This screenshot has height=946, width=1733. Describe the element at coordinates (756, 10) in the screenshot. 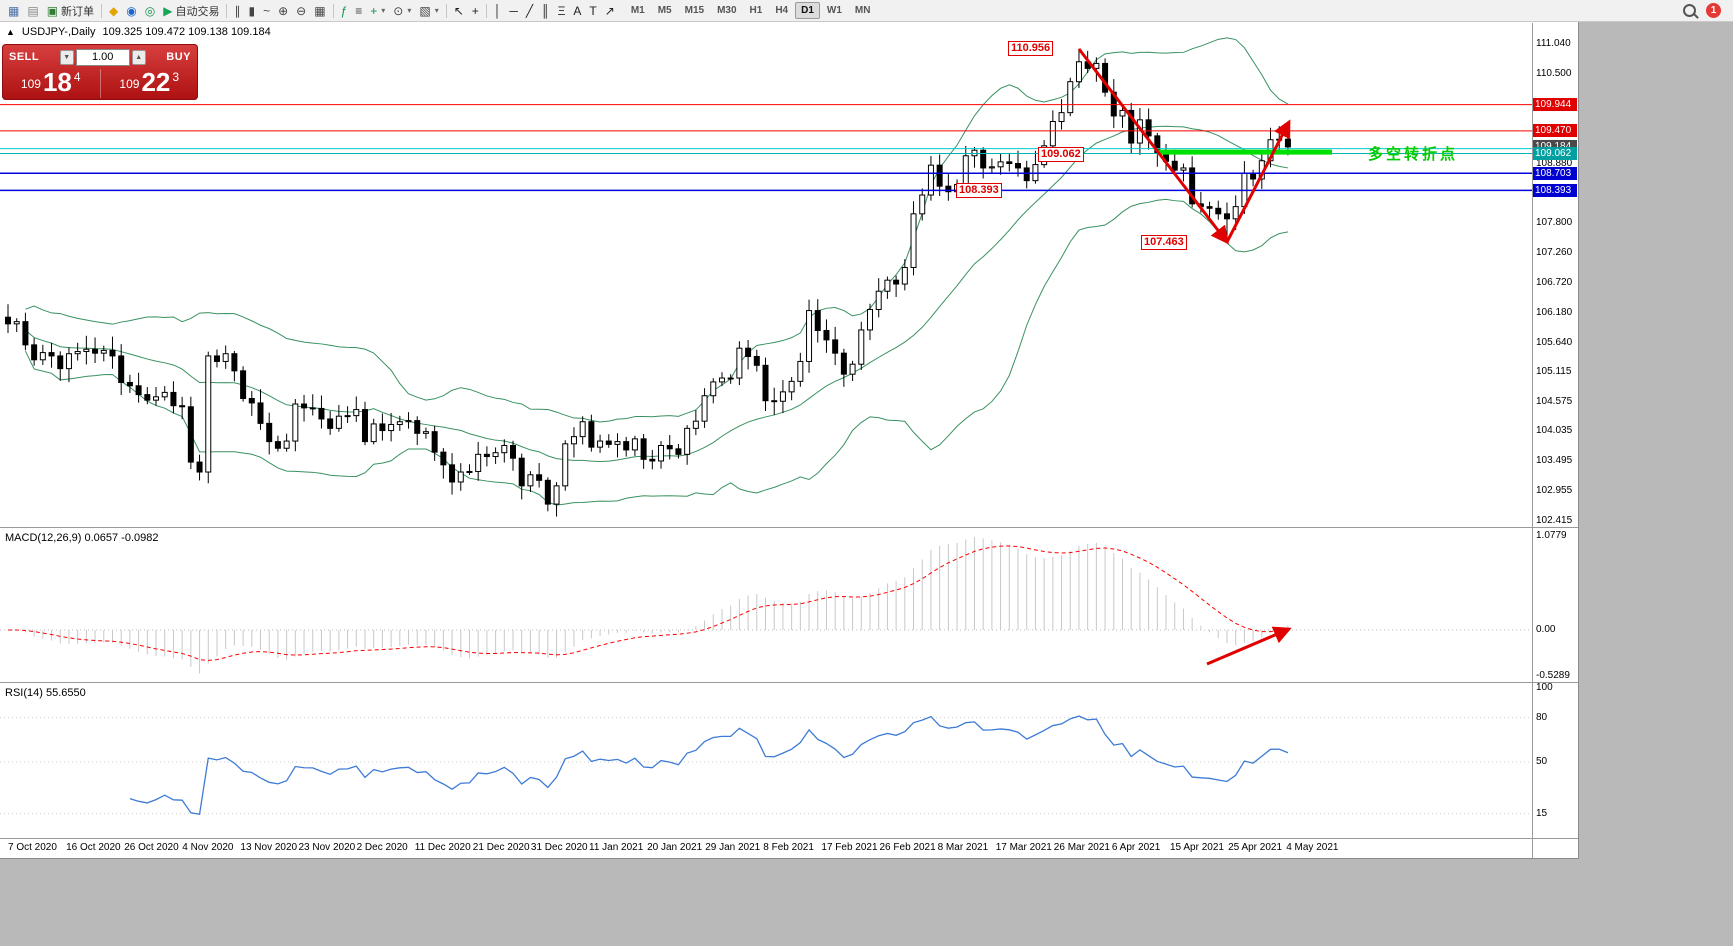

I see `timeframe-h1: H1` at that location.